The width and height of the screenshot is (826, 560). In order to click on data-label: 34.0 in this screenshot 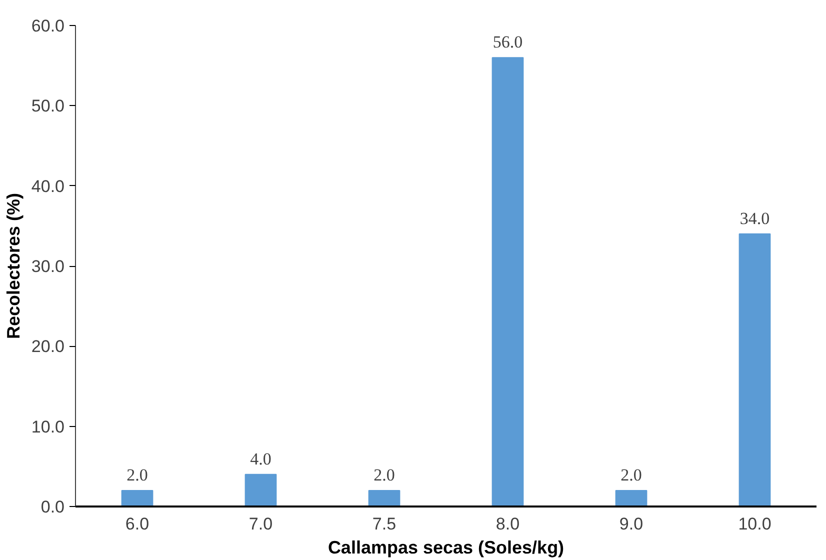, I will do `click(755, 218)`.